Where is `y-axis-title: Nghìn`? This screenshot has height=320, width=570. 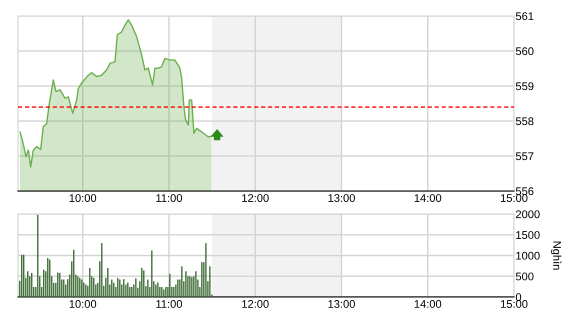 y-axis-title: Nghìn is located at coordinates (556, 256).